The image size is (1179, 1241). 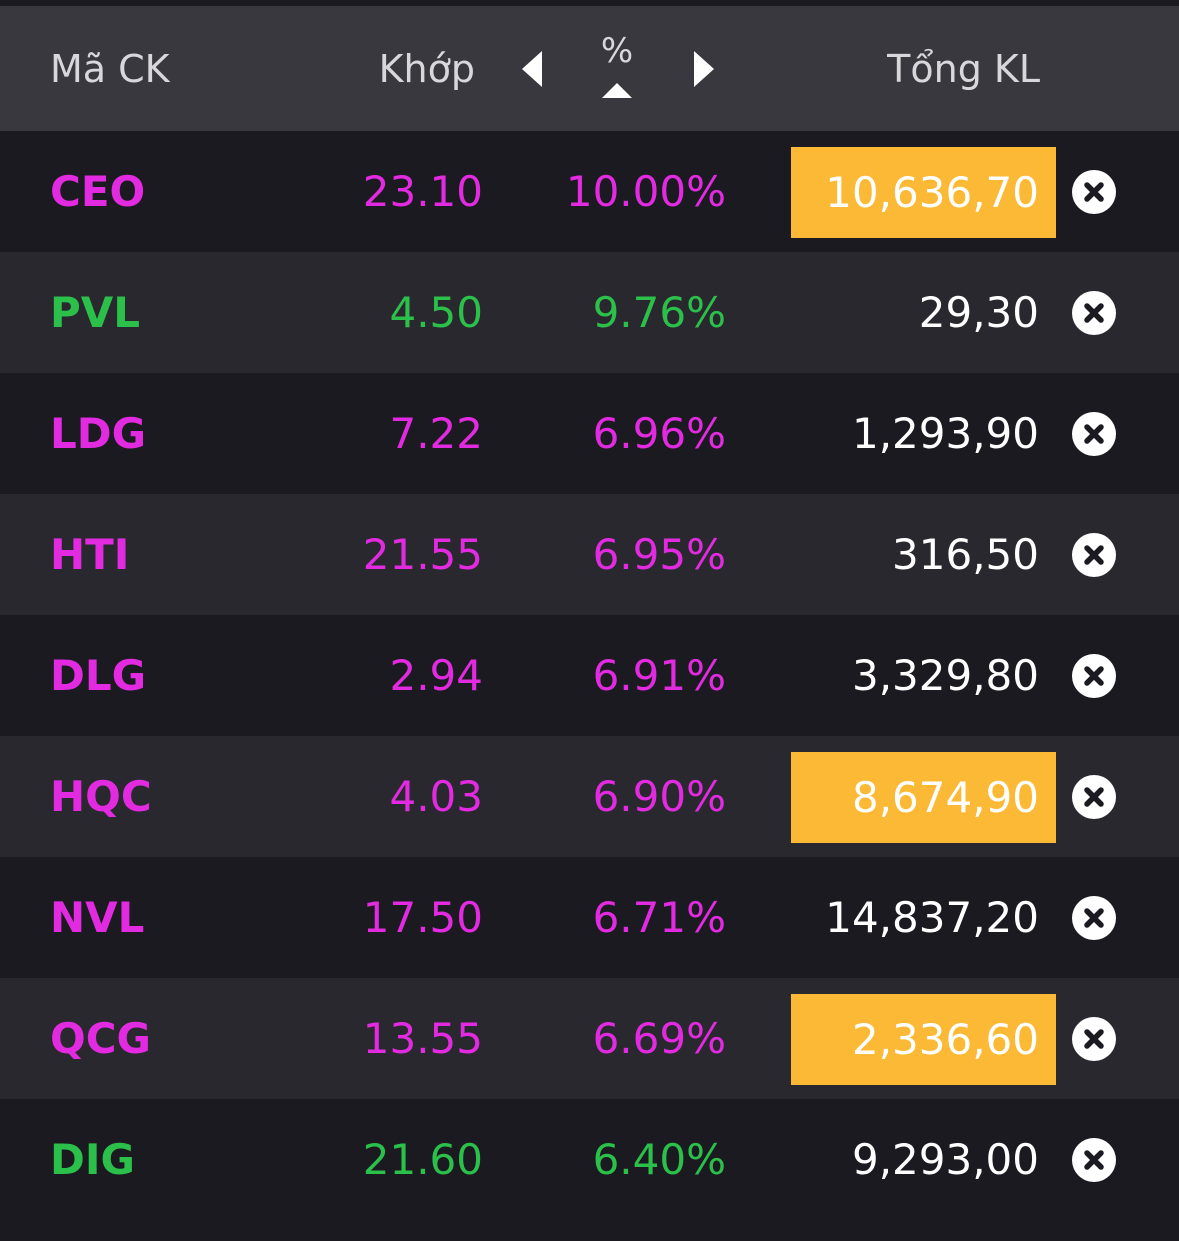 I want to click on stock-code: CEO, so click(x=98, y=191).